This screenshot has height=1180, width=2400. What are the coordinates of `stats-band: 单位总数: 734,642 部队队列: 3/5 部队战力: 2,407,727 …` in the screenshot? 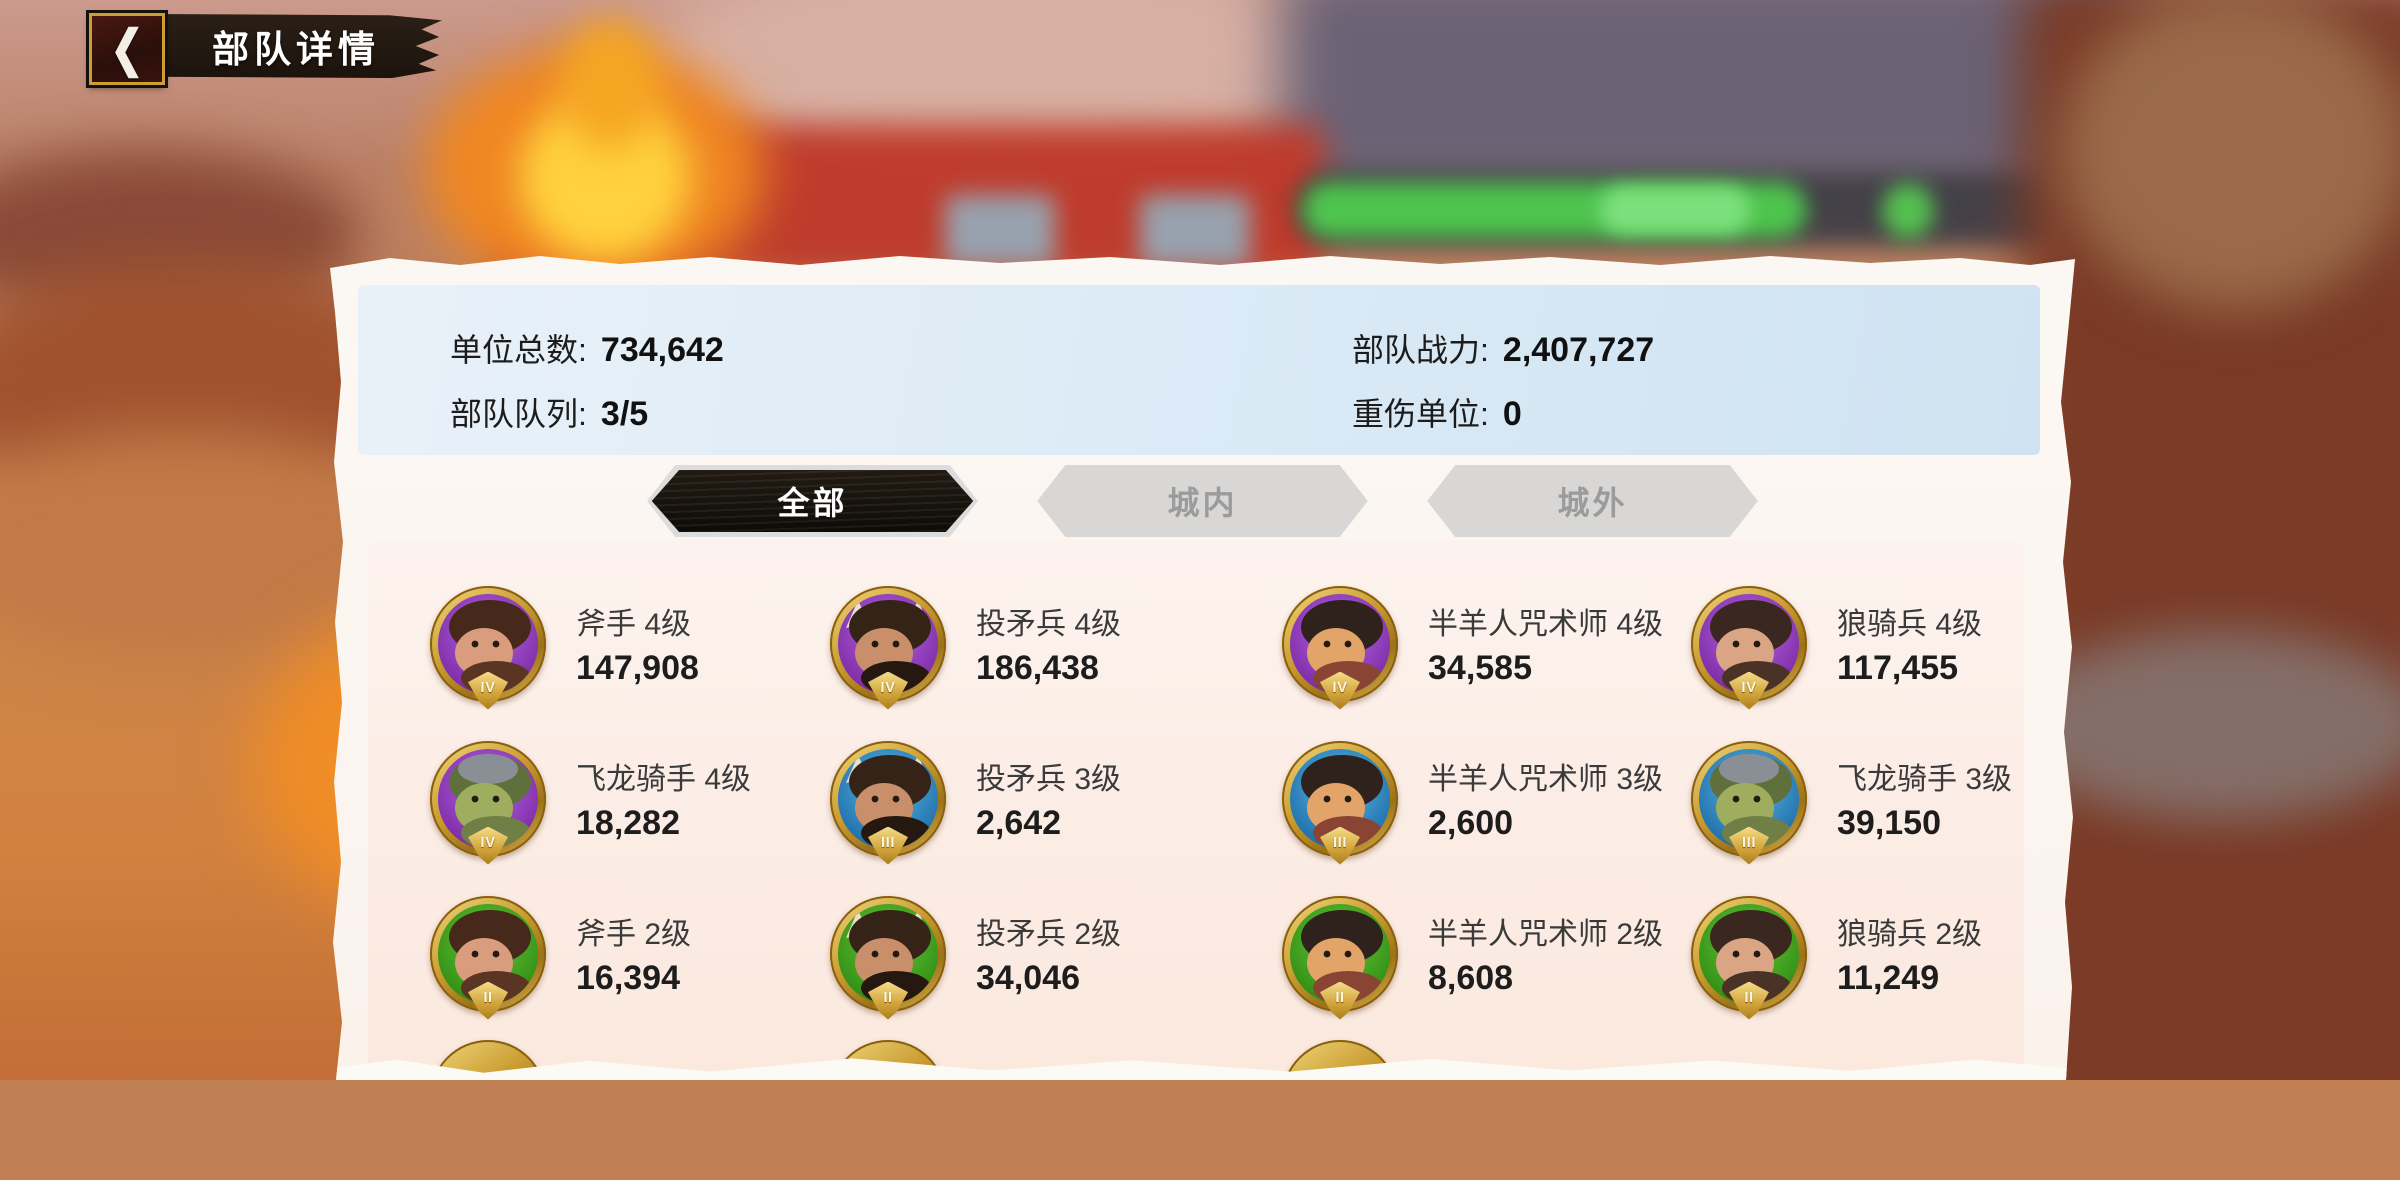 It's located at (1199, 370).